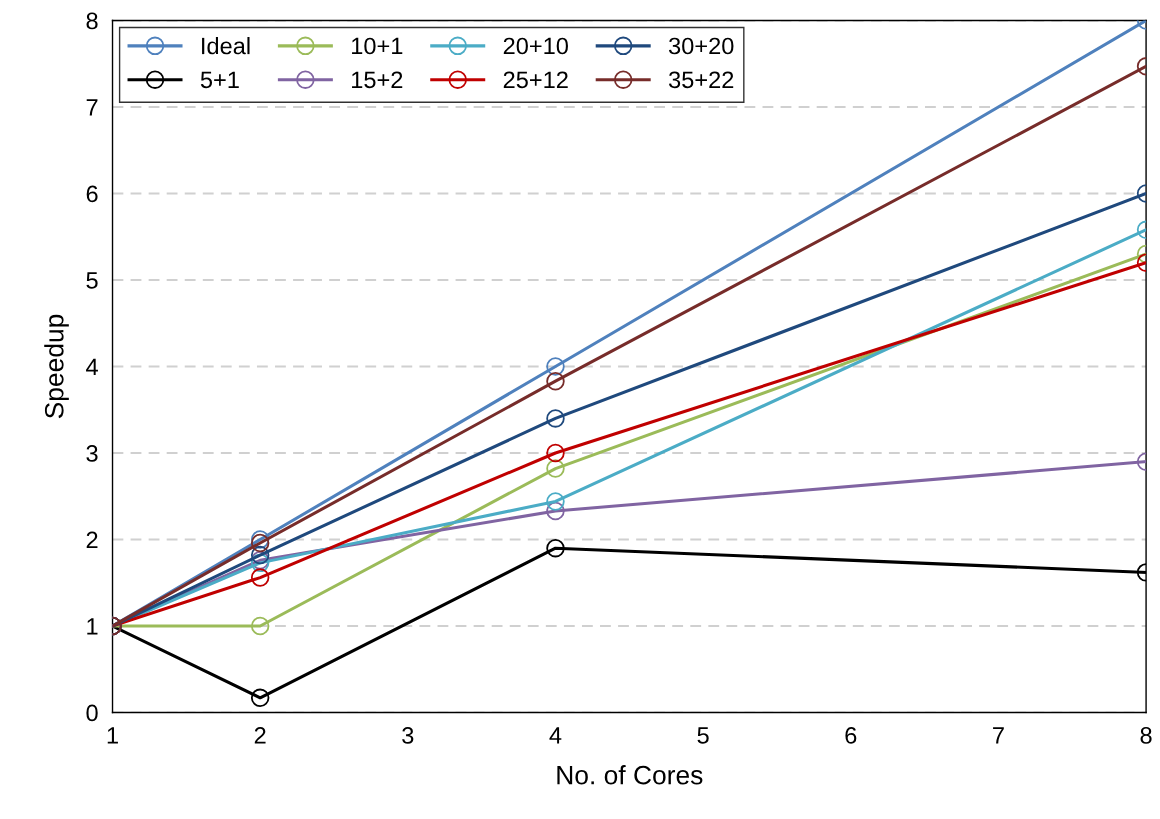 Image resolution: width=1160 pixels, height=819 pixels. What do you see at coordinates (377, 80) in the screenshot?
I see `legend-label: 15+2` at bounding box center [377, 80].